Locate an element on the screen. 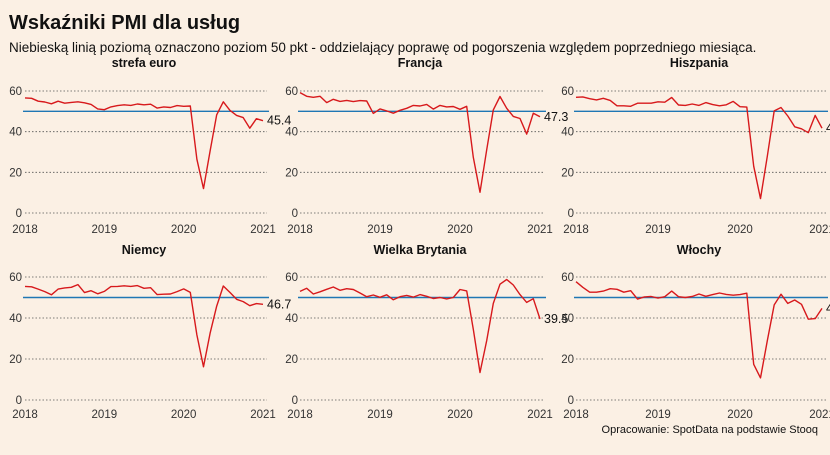  last-value-label: 44.7 is located at coordinates (828, 308).